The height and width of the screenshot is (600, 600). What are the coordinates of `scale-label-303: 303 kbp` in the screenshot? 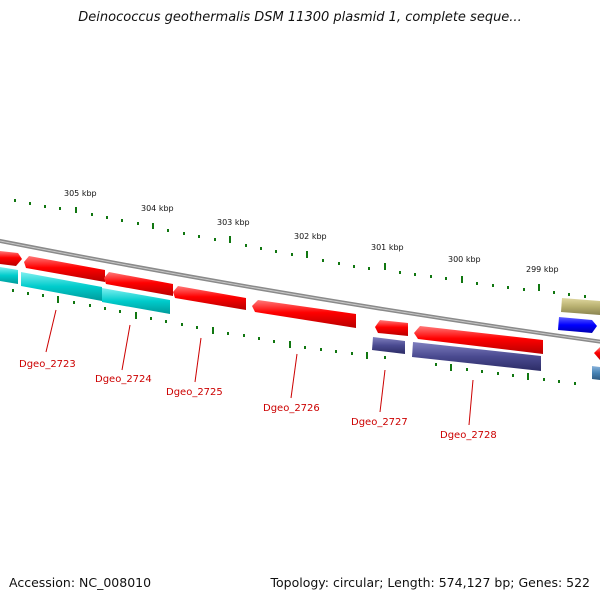 It's located at (233, 222).